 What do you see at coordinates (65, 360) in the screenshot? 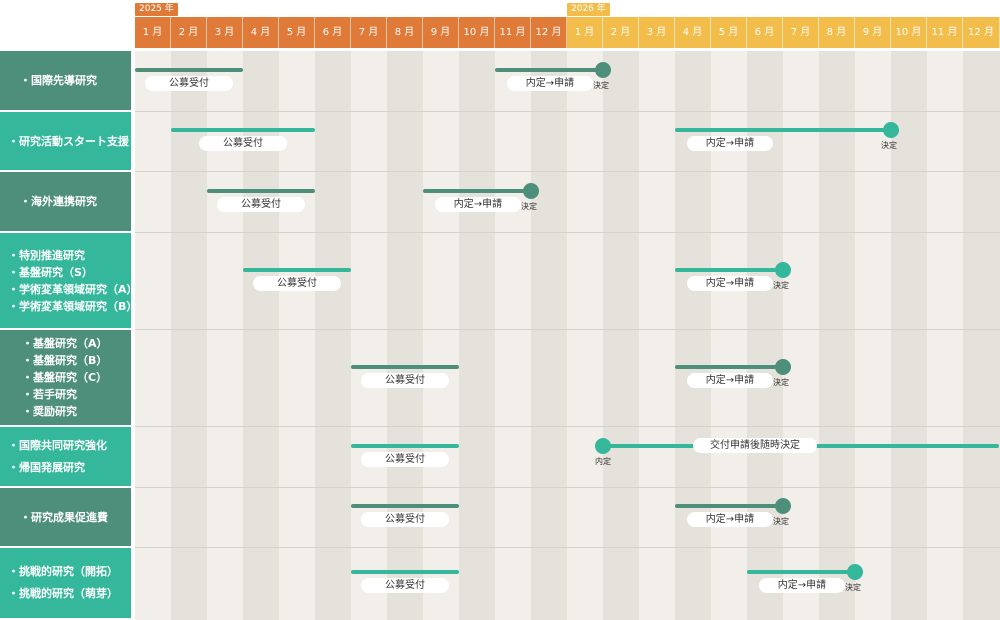
I see `row-label-line: ・基盤研究（B）` at bounding box center [65, 360].